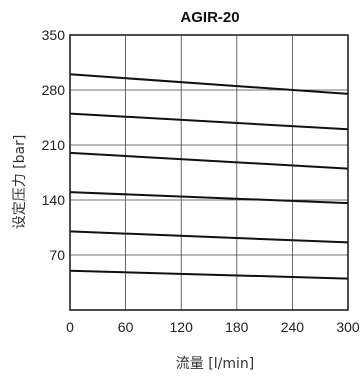  What do you see at coordinates (54, 90) in the screenshot?
I see `y-tick-label-3: 280` at bounding box center [54, 90].